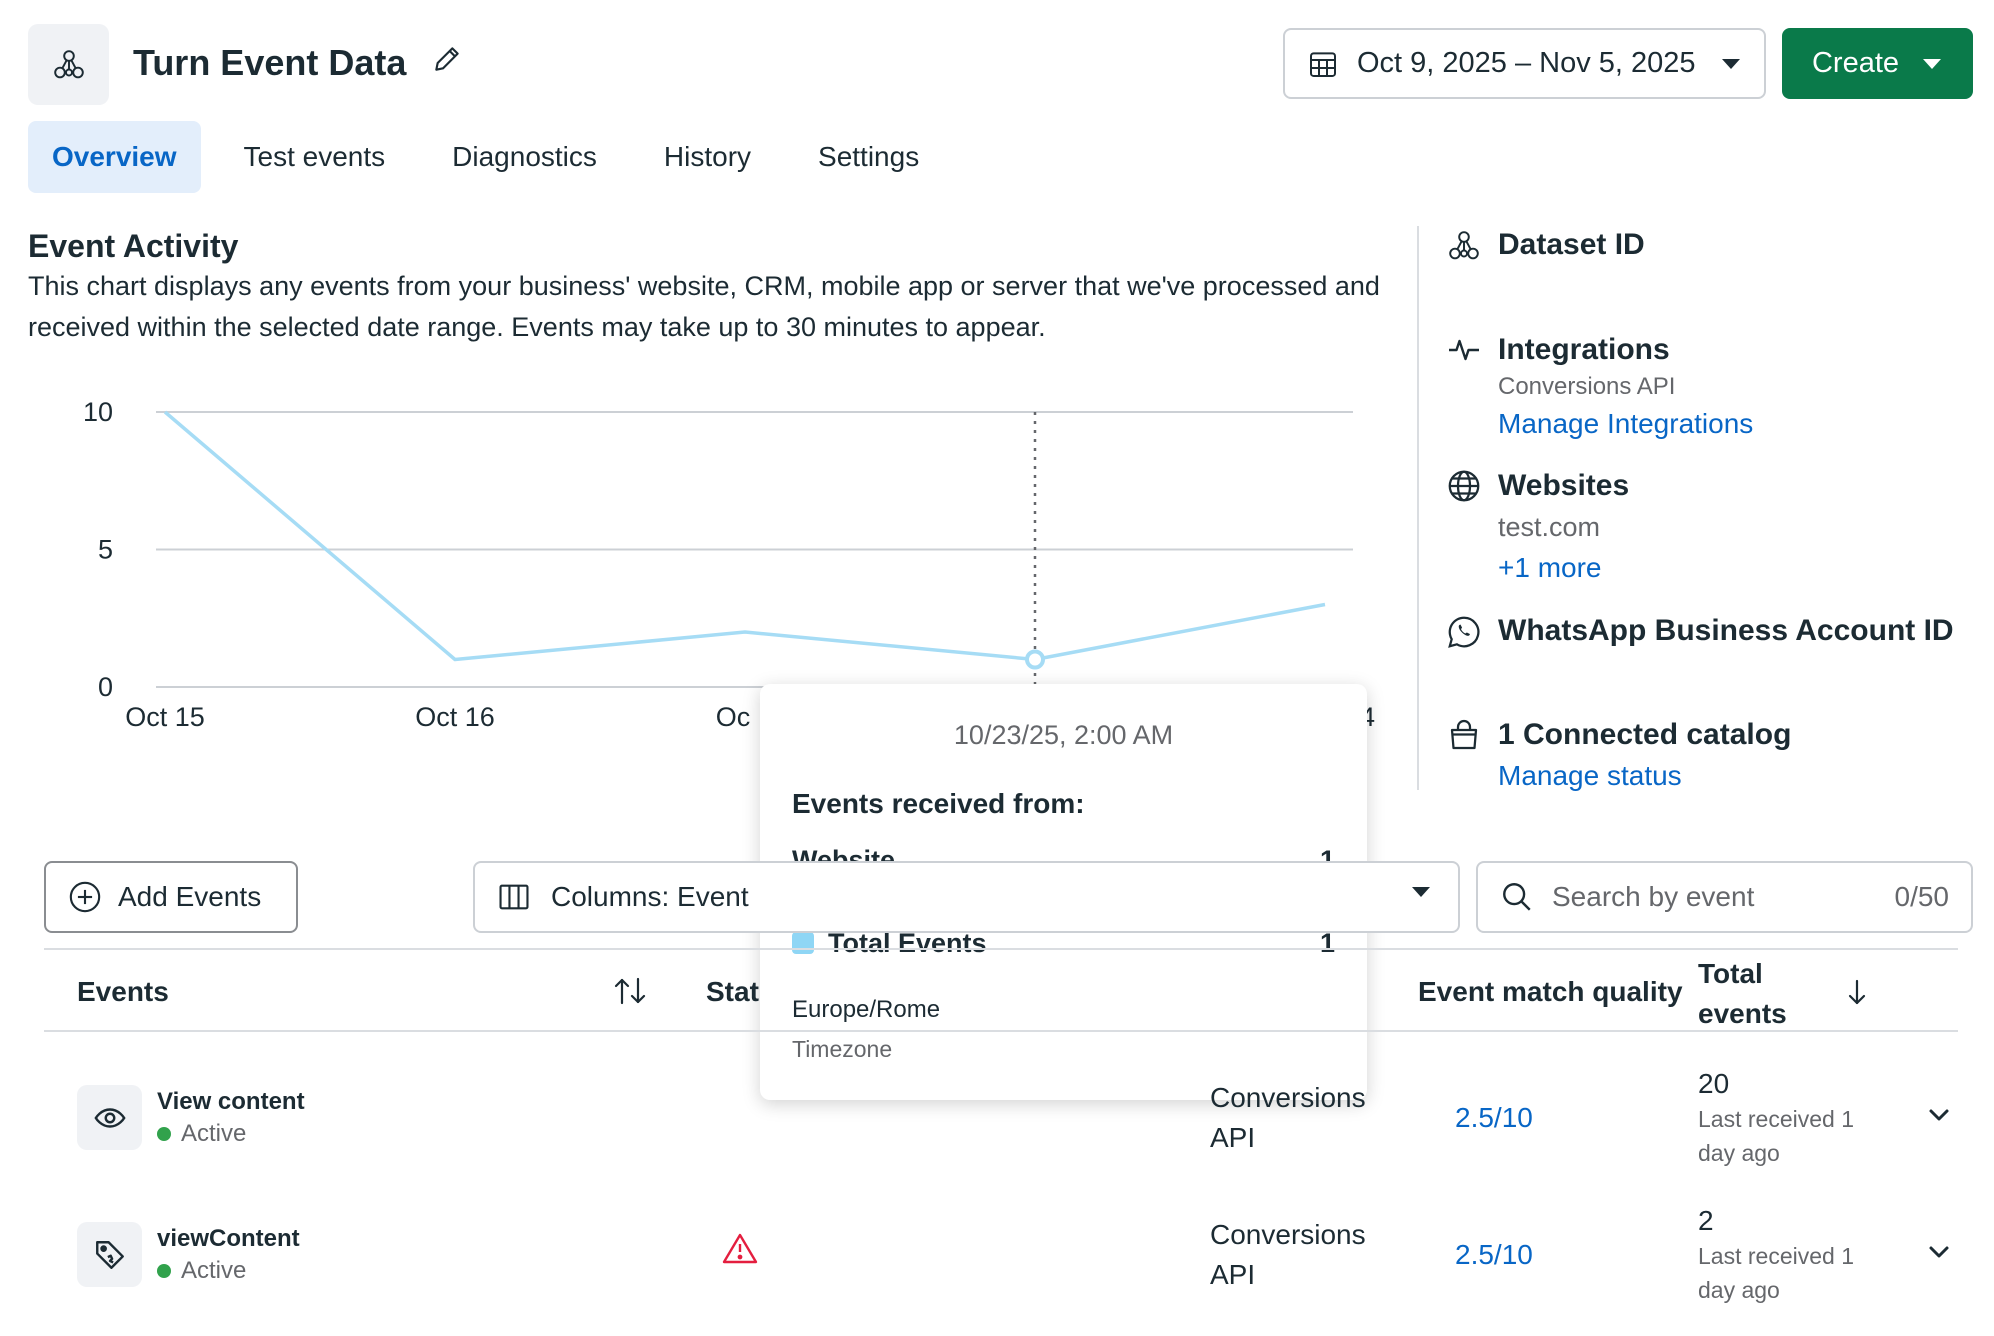 The height and width of the screenshot is (1336, 1994). What do you see at coordinates (1742, 993) in the screenshot?
I see `column-header-total: Total events` at bounding box center [1742, 993].